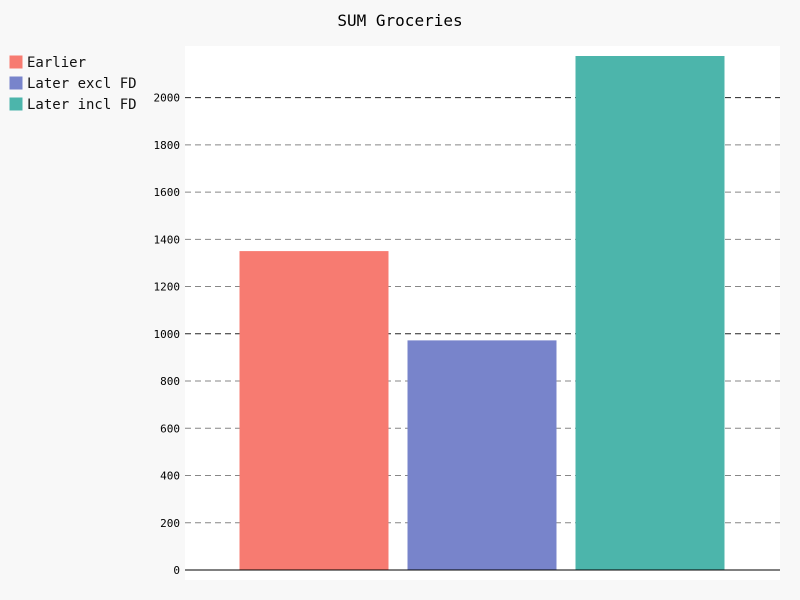 This screenshot has width=800, height=600. What do you see at coordinates (170, 428) in the screenshot?
I see `y-tick-label: 600` at bounding box center [170, 428].